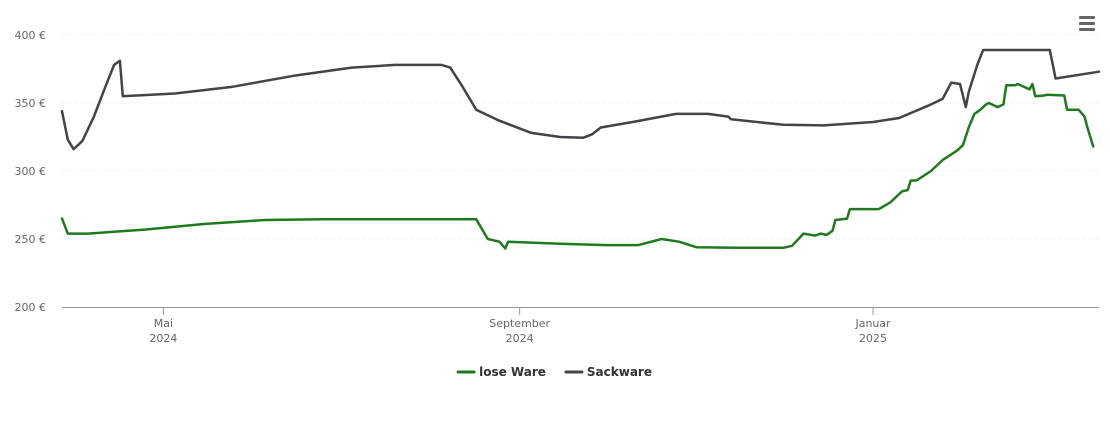 This screenshot has height=422, width=1110. Describe the element at coordinates (580, 326) in the screenshot. I see `x-axis: Mai 2024 September 2024 Januar 2025` at that location.